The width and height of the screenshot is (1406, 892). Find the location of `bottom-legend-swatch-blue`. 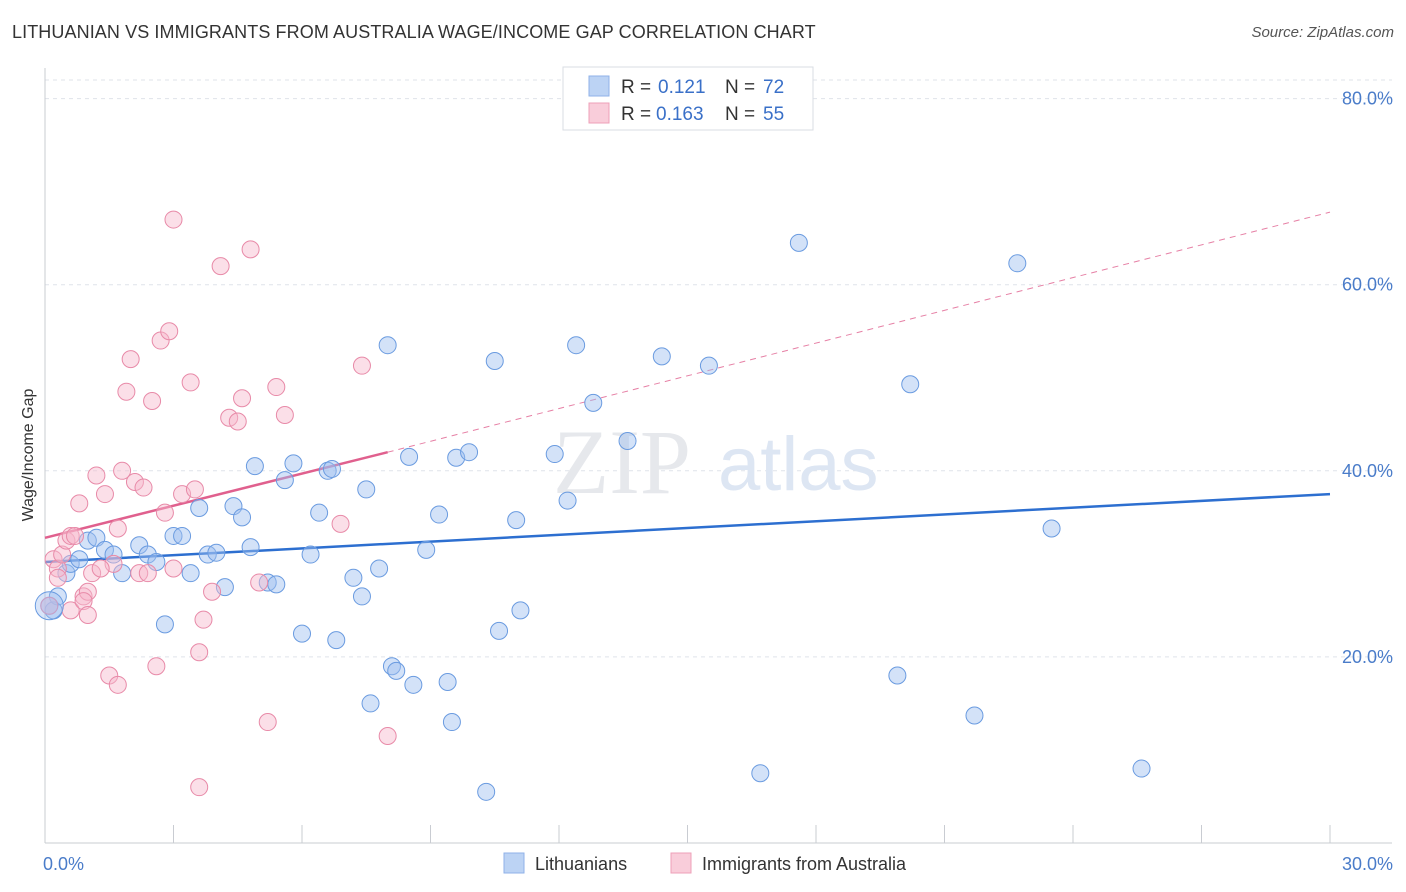

bottom-legend-swatch-blue is located at coordinates (514, 863).